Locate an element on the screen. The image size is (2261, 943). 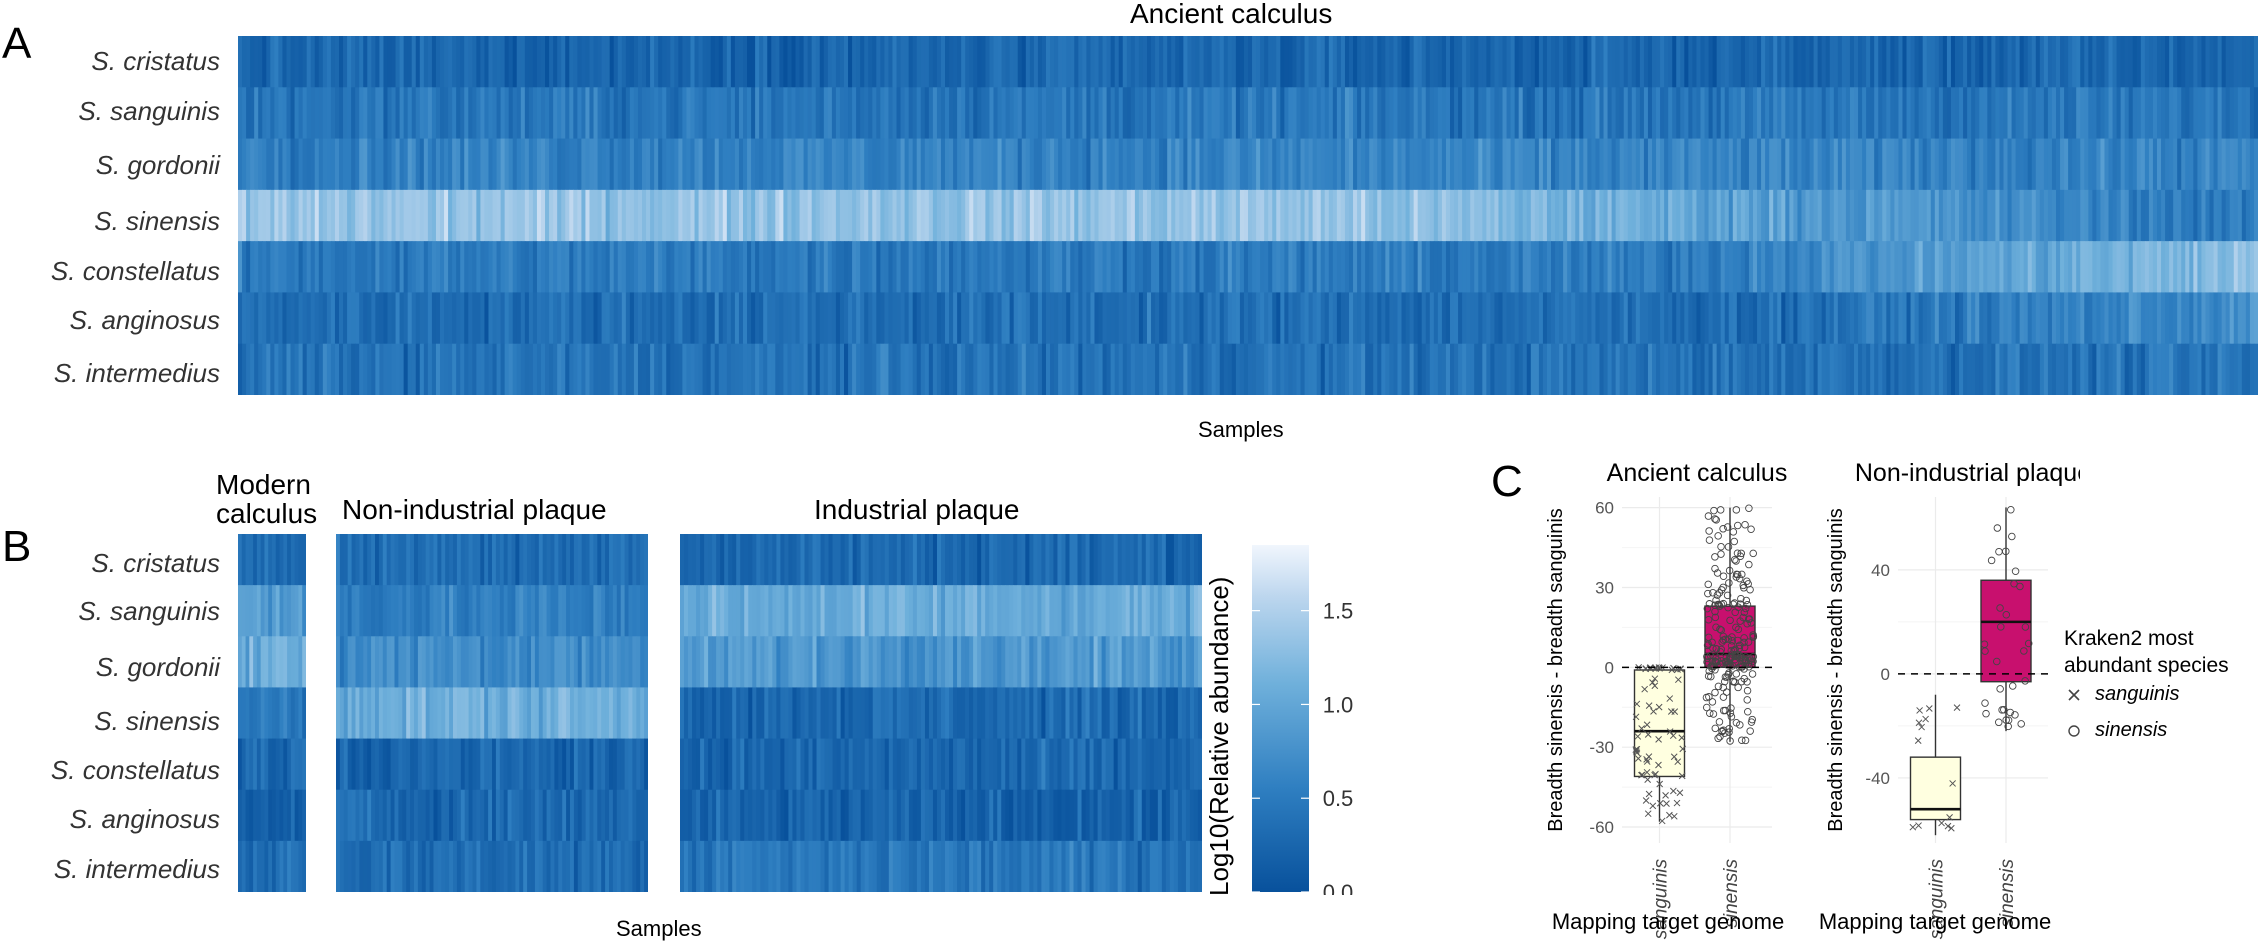
panel-b-title-industrial: Industrial plaque is located at coordinates (917, 509).